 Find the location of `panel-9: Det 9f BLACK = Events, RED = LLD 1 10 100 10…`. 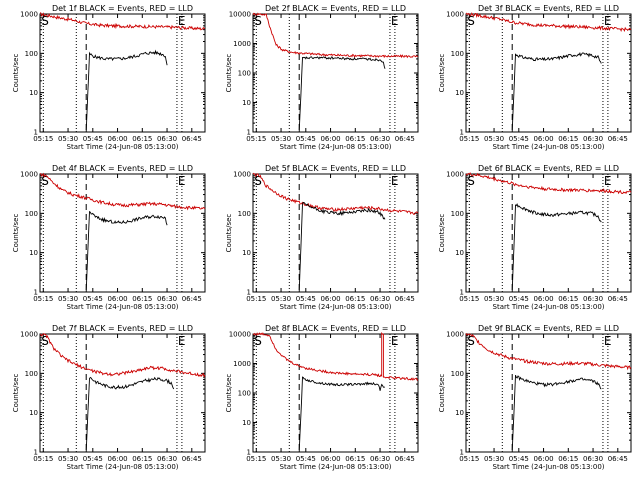

panel-9: Det 9f BLACK = Events, RED = LLD 1 10 100 10… is located at coordinates (535, 397).